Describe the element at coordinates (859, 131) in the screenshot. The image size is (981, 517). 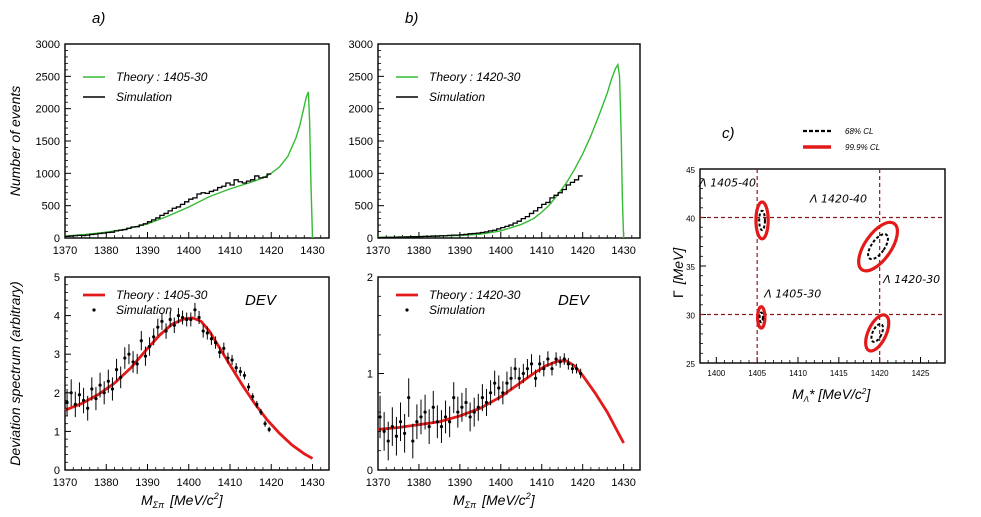
I see `legend-68-label: 68% CL` at that location.